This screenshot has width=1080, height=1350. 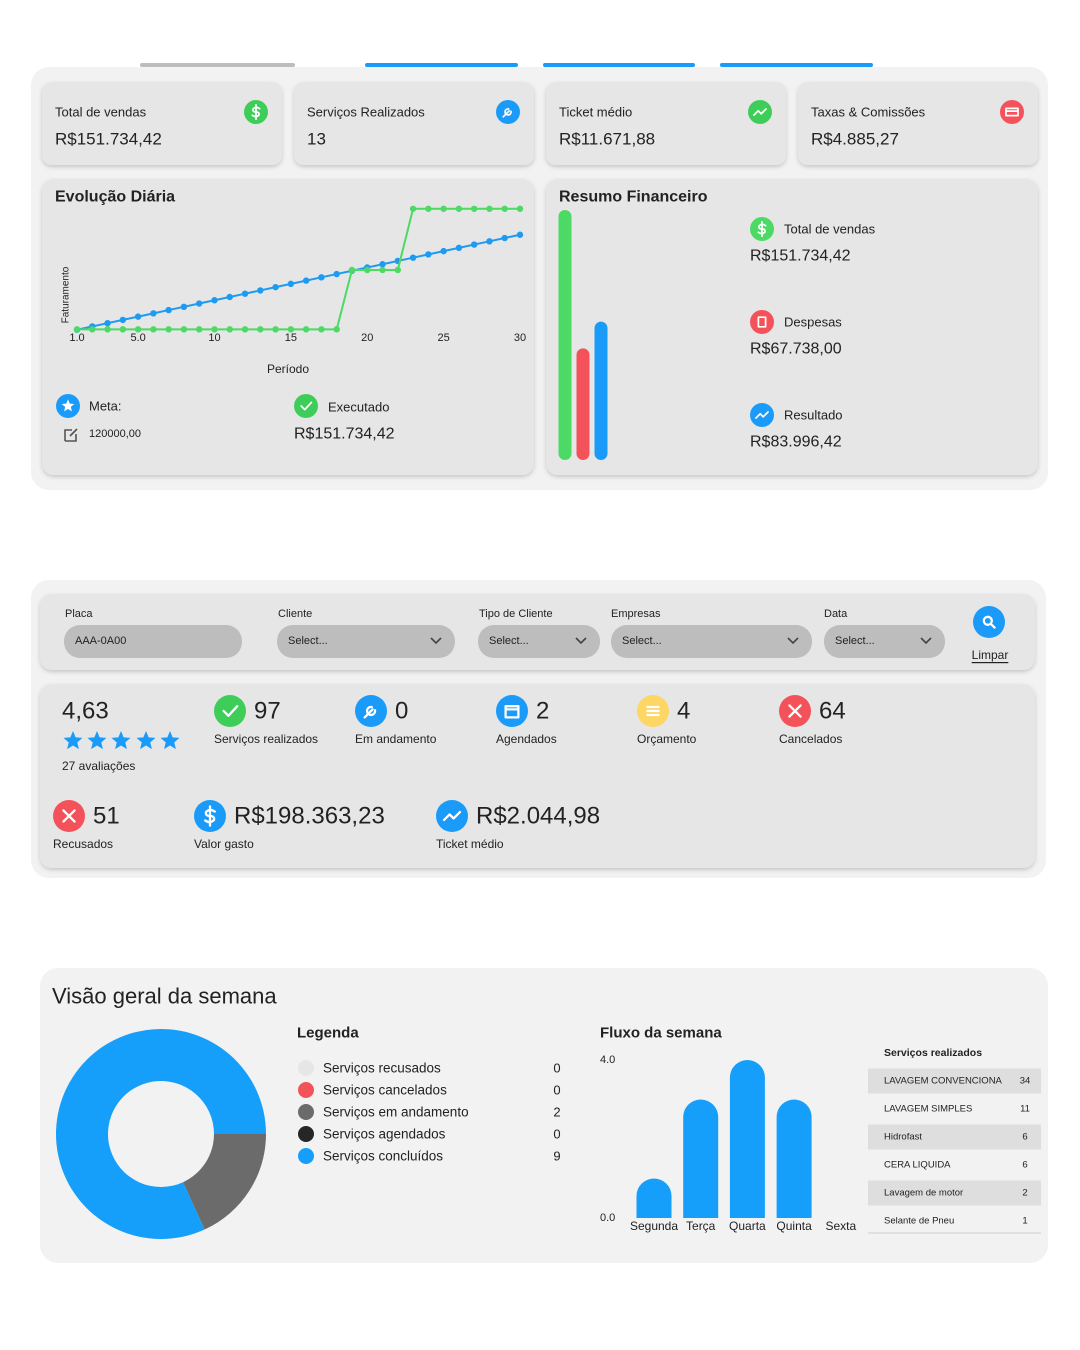 What do you see at coordinates (918, 123) in the screenshot?
I see `kpi-card` at bounding box center [918, 123].